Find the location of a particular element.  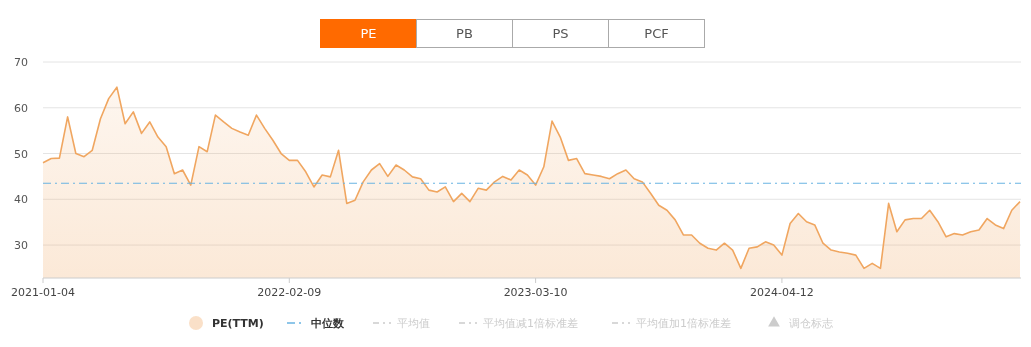

legend-label: PE(TTM) is located at coordinates (238, 323).